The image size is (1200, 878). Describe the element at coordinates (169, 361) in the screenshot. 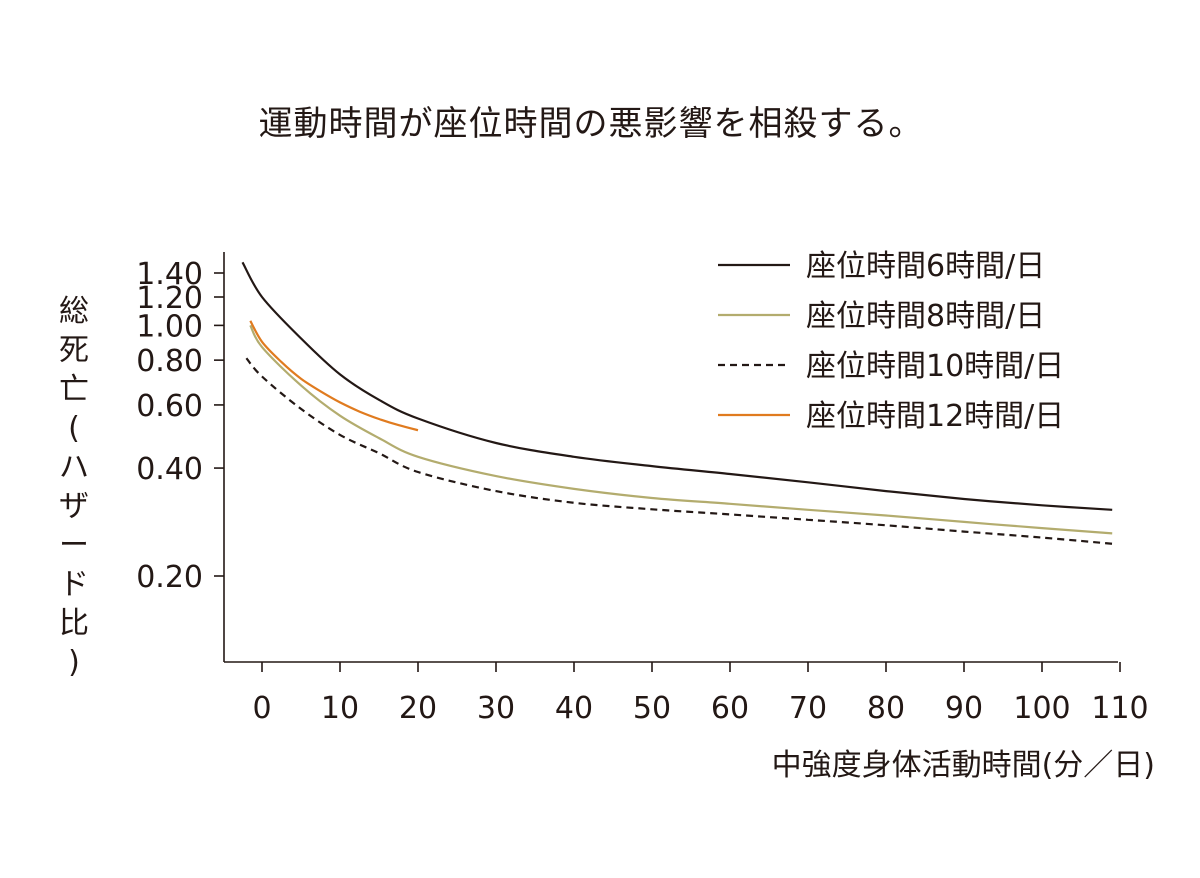

I see `y-tick-label: 0.80` at that location.